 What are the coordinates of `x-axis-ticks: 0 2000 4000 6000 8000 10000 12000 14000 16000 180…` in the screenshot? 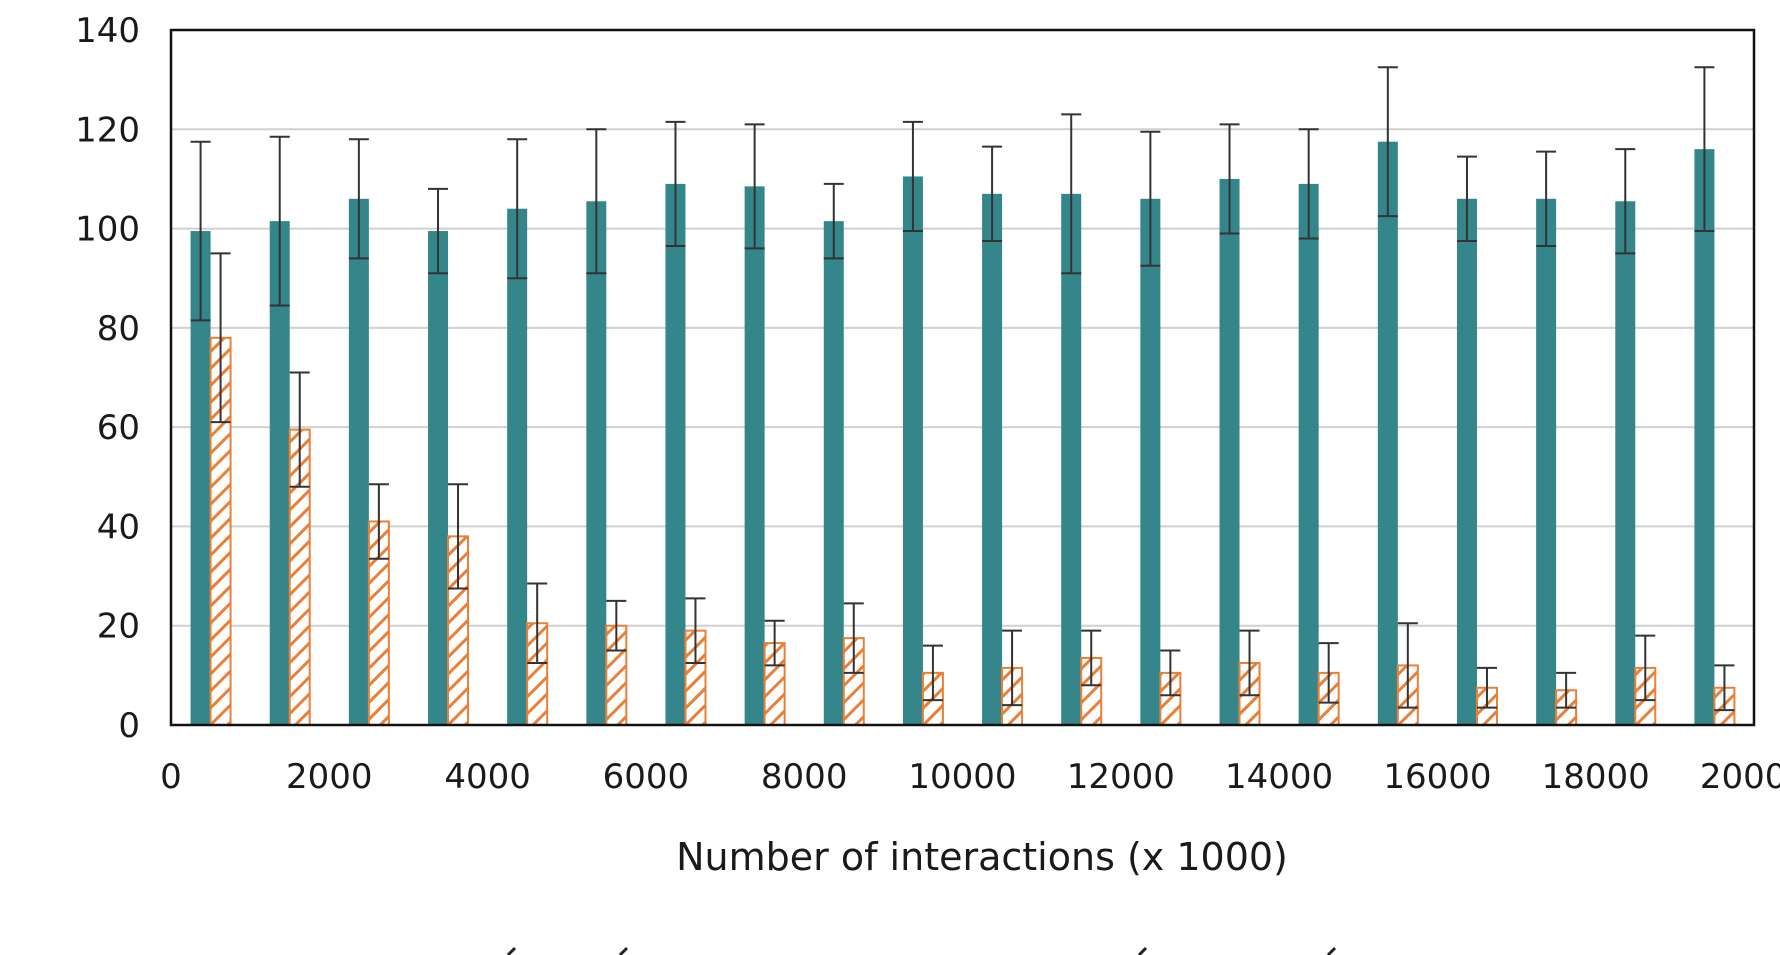 It's located at (970, 777).